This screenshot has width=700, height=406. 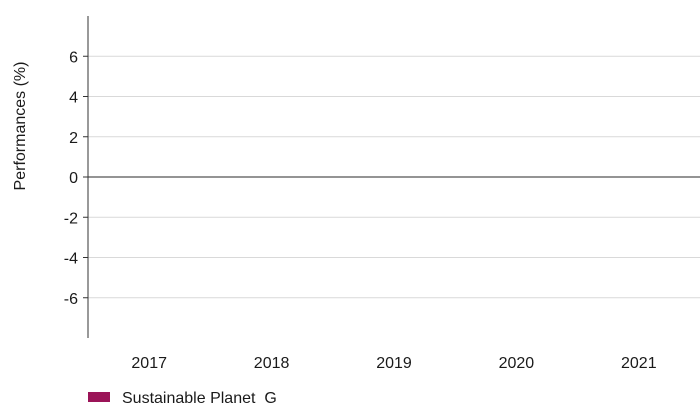 I want to click on y-tick-label: 4, so click(x=73, y=98).